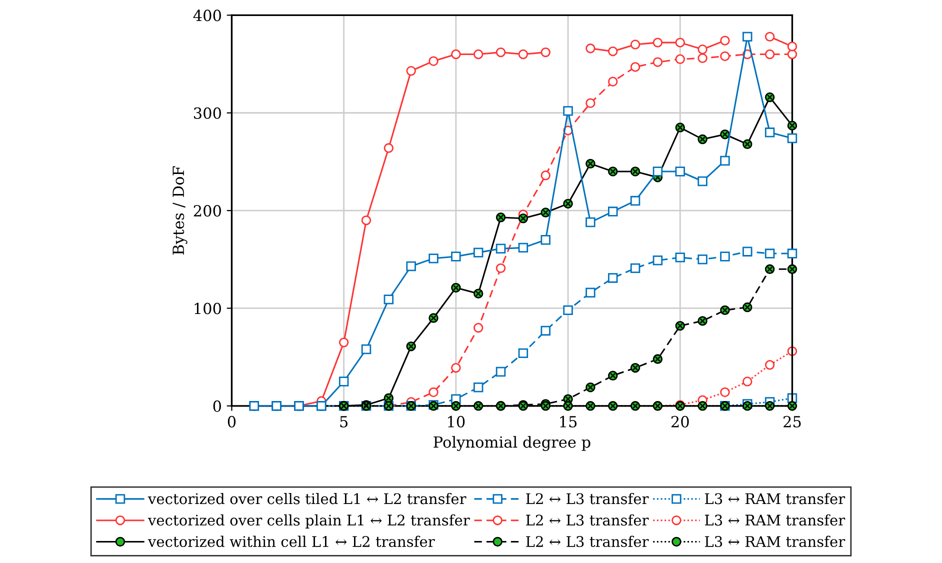  I want to click on x-tick-label: 10, so click(456, 422).